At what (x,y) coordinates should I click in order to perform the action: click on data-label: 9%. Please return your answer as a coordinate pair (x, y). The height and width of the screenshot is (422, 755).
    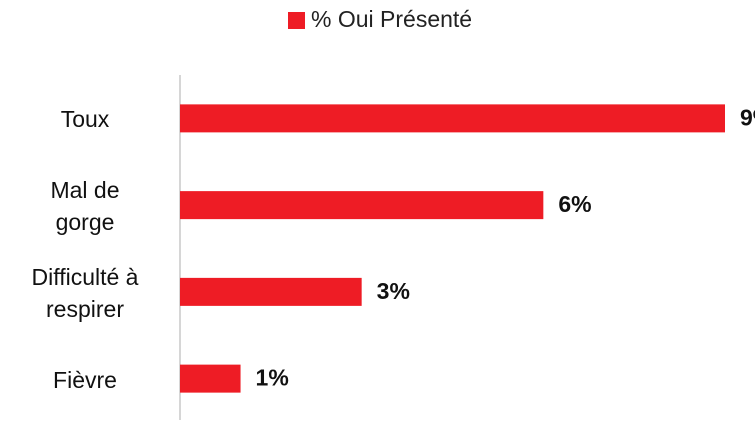
    Looking at the image, I should click on (747, 117).